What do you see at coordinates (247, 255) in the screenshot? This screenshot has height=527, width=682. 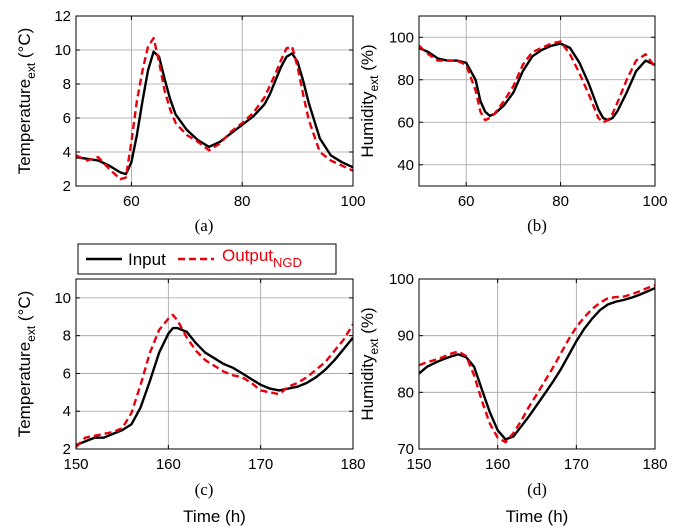 I see `legend-label-output-main: Output` at bounding box center [247, 255].